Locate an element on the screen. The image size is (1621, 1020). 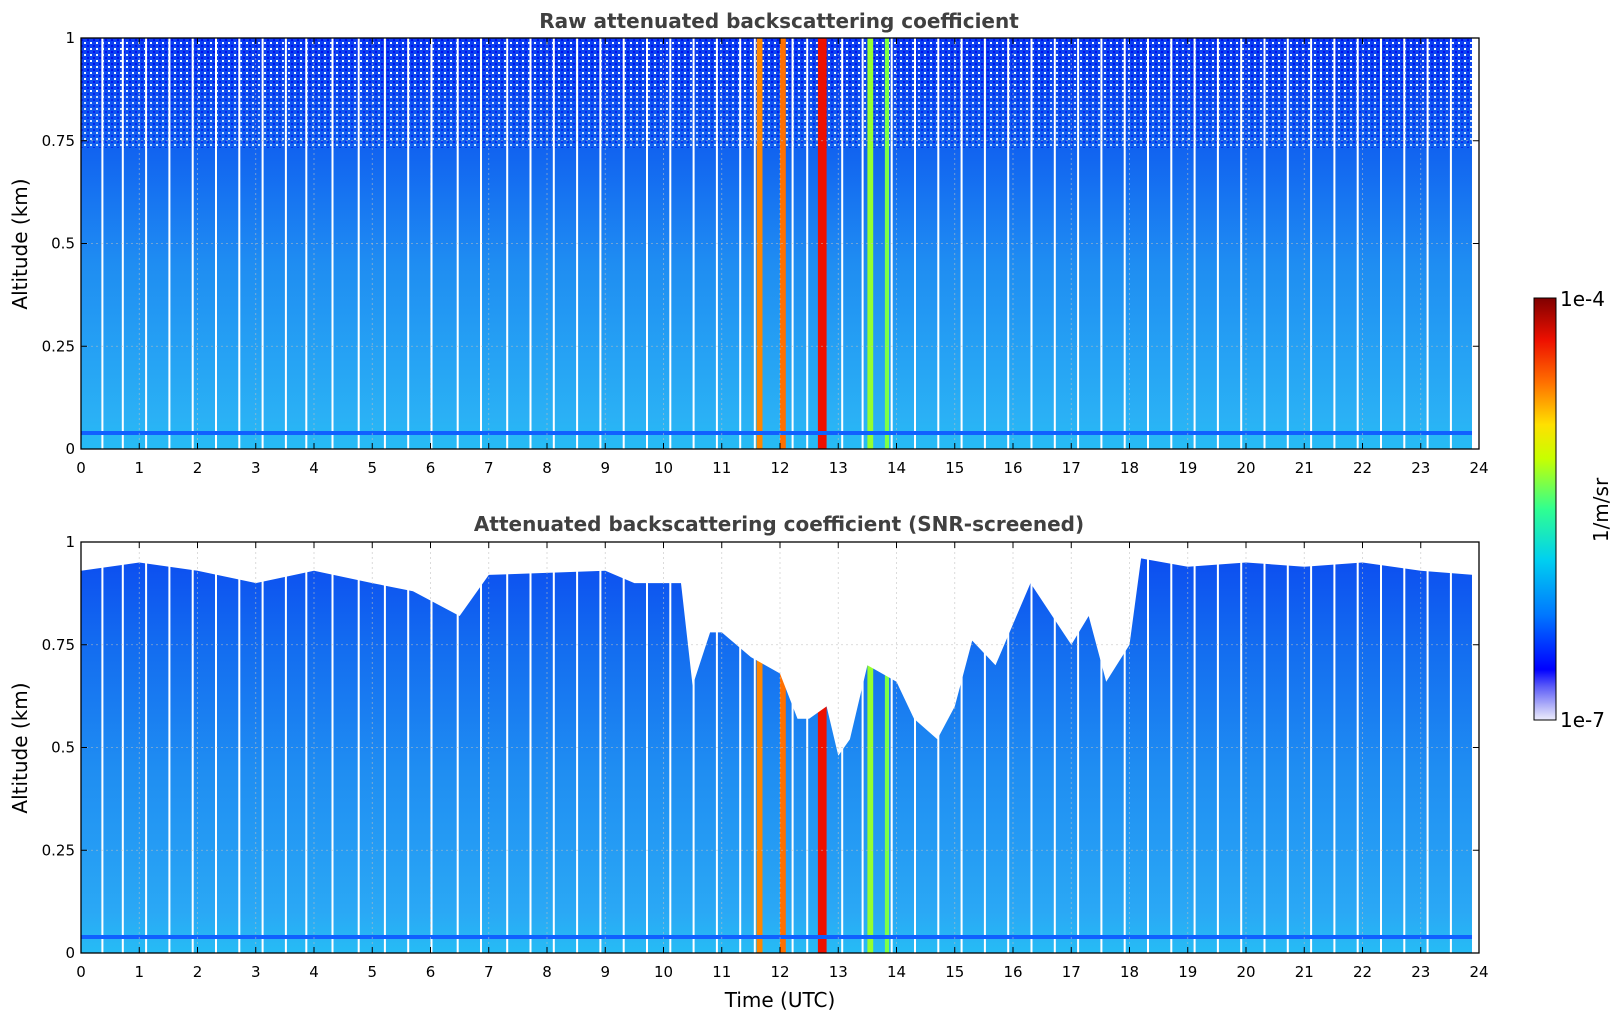
y-tick-label: 0 is located at coordinates (70, 953).